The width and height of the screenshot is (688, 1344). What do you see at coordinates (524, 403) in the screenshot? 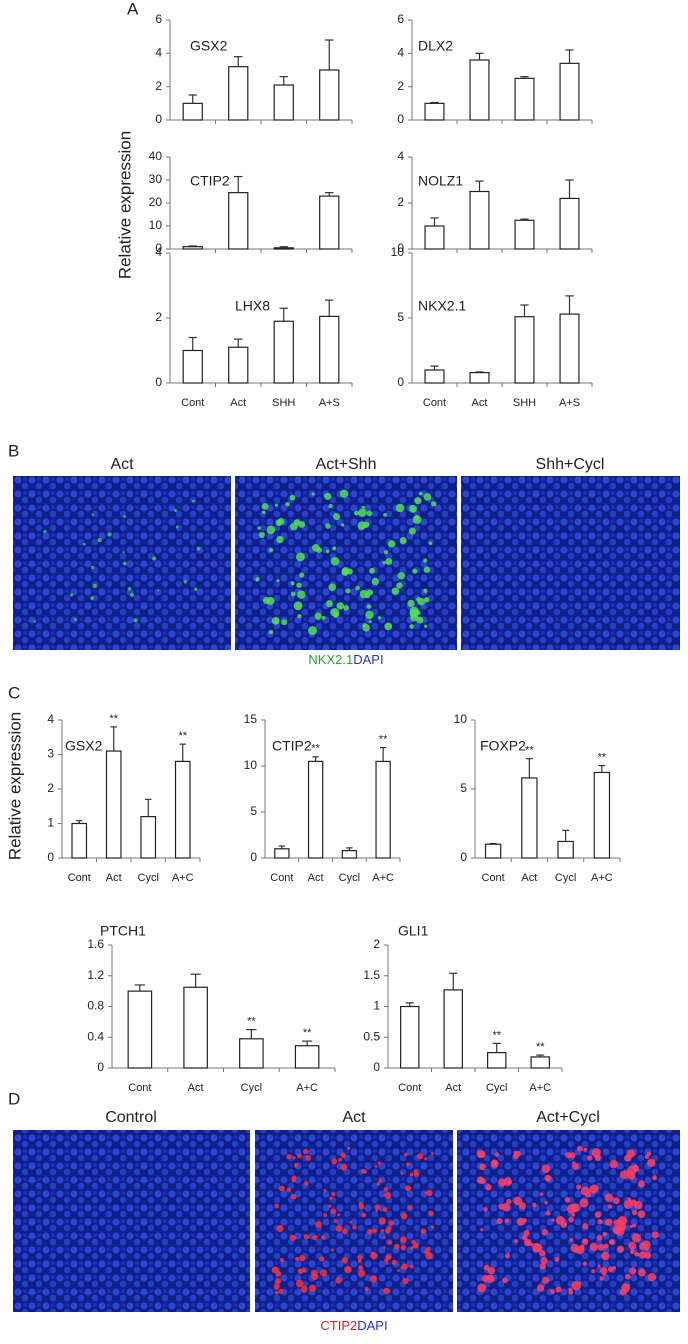
I see `x-tick-label: SHH` at bounding box center [524, 403].